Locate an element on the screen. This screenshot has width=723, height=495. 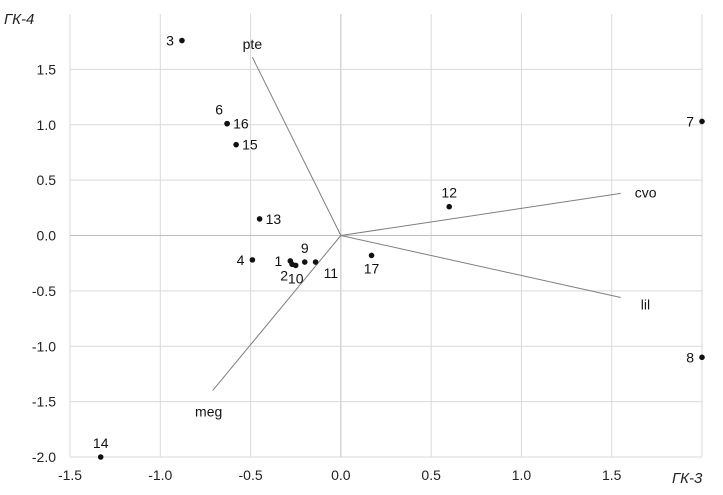
point-label-2: 2 is located at coordinates (284, 275).